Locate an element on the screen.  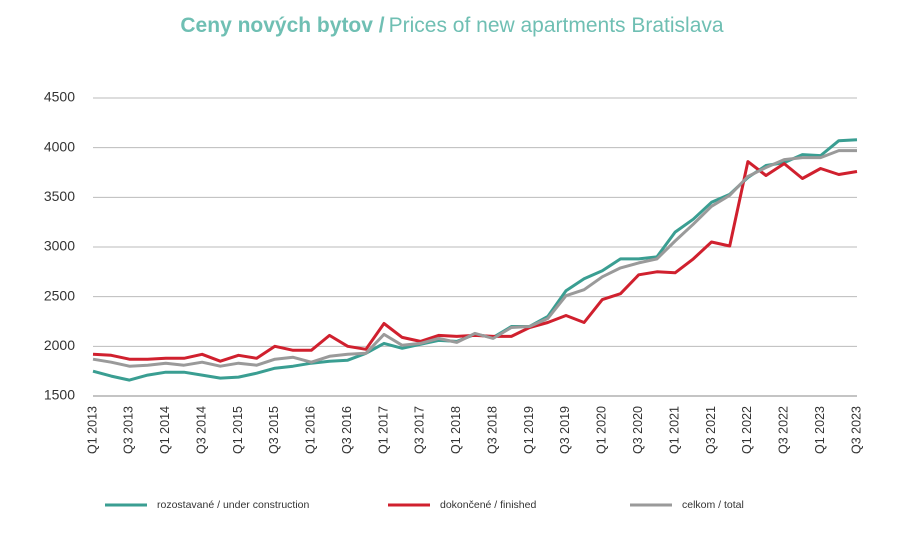
x-tick-label: Q1 2013 is located at coordinates (92, 430).